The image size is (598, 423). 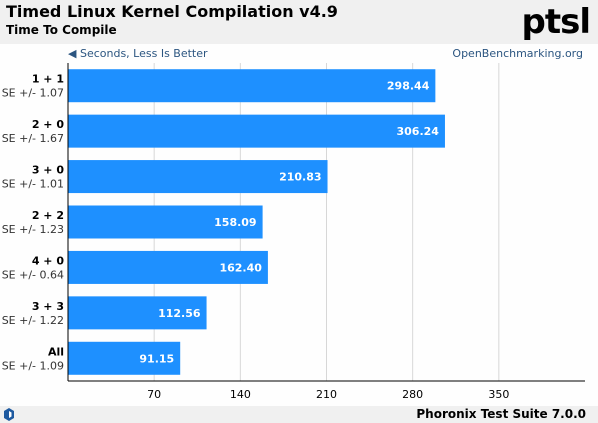 I want to click on se-label-5: SE +/- 1.22, so click(x=33, y=320).